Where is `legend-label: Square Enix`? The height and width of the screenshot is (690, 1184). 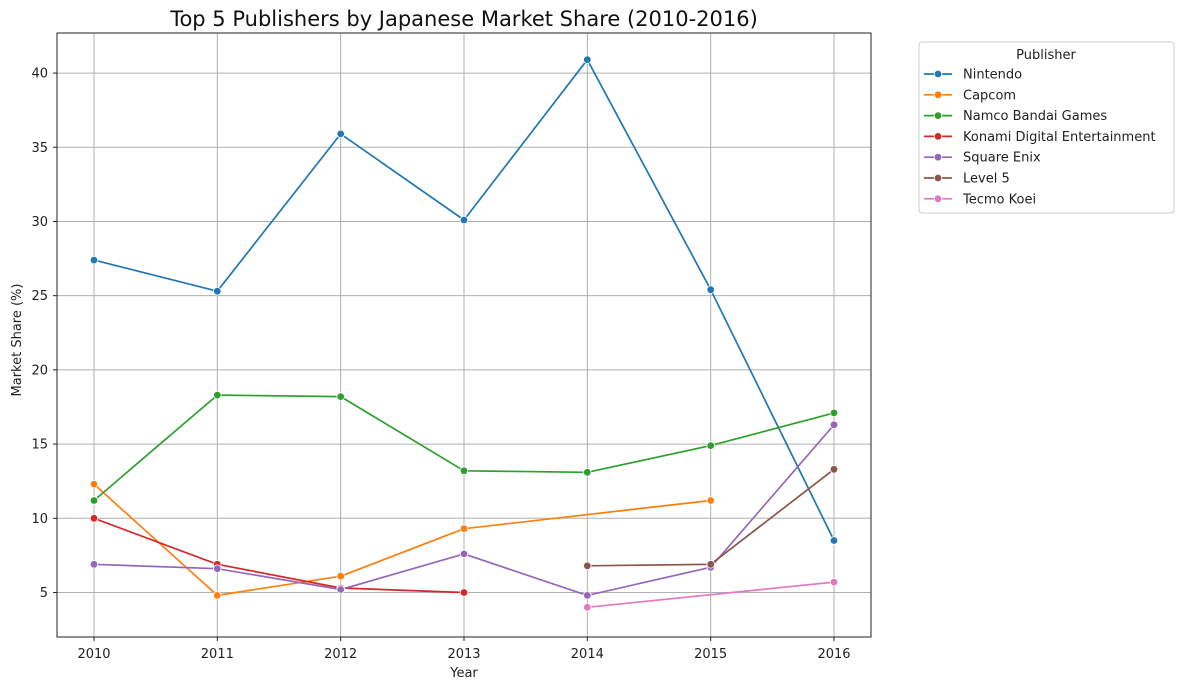
legend-label: Square Enix is located at coordinates (1002, 158).